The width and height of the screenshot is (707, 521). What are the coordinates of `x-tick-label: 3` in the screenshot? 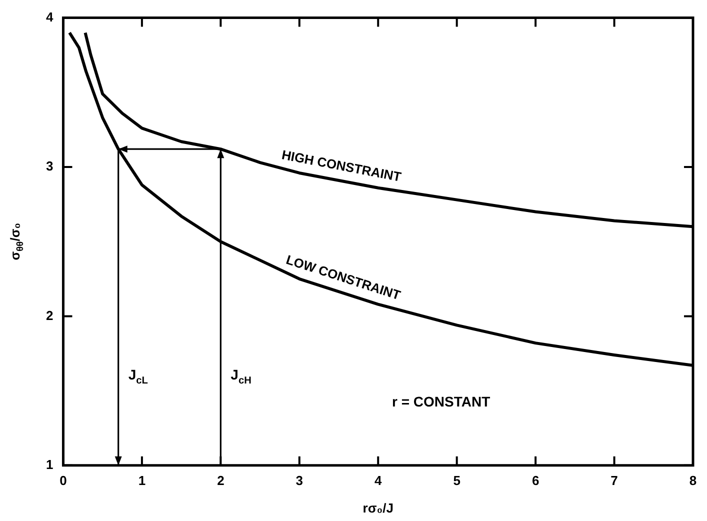 It's located at (300, 480).